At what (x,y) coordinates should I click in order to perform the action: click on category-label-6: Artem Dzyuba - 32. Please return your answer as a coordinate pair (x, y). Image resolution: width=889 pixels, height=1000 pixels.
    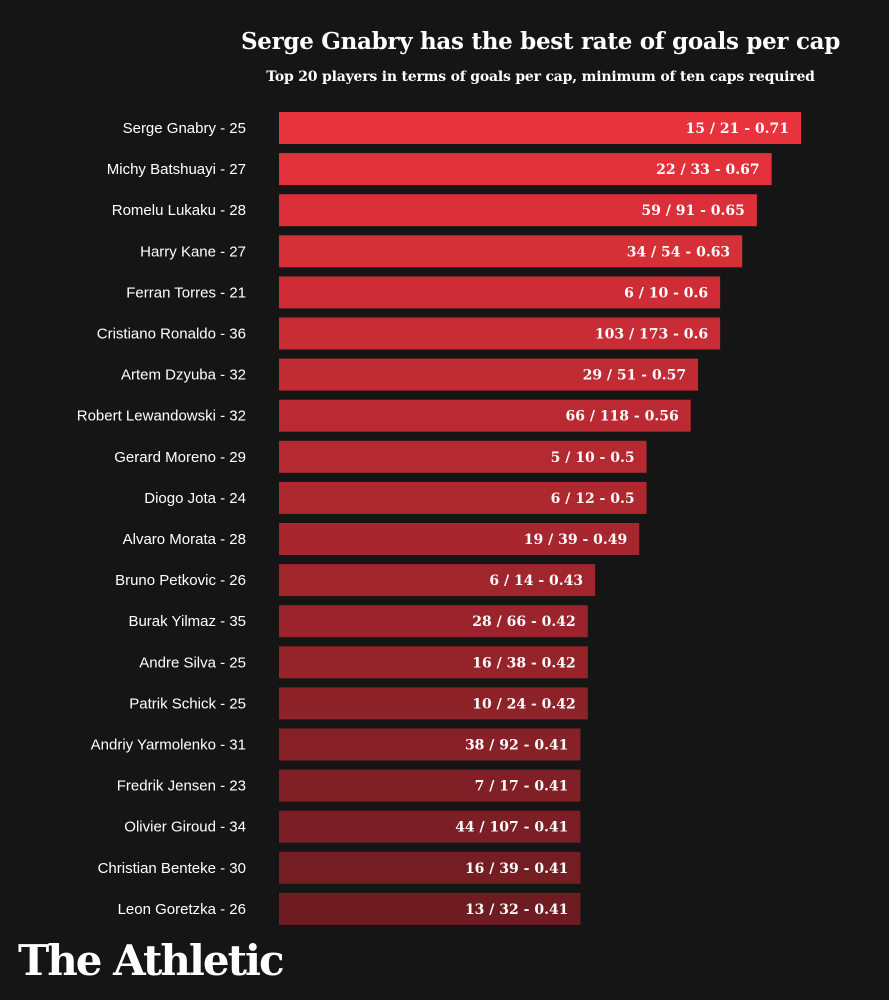
    Looking at the image, I should click on (183, 375).